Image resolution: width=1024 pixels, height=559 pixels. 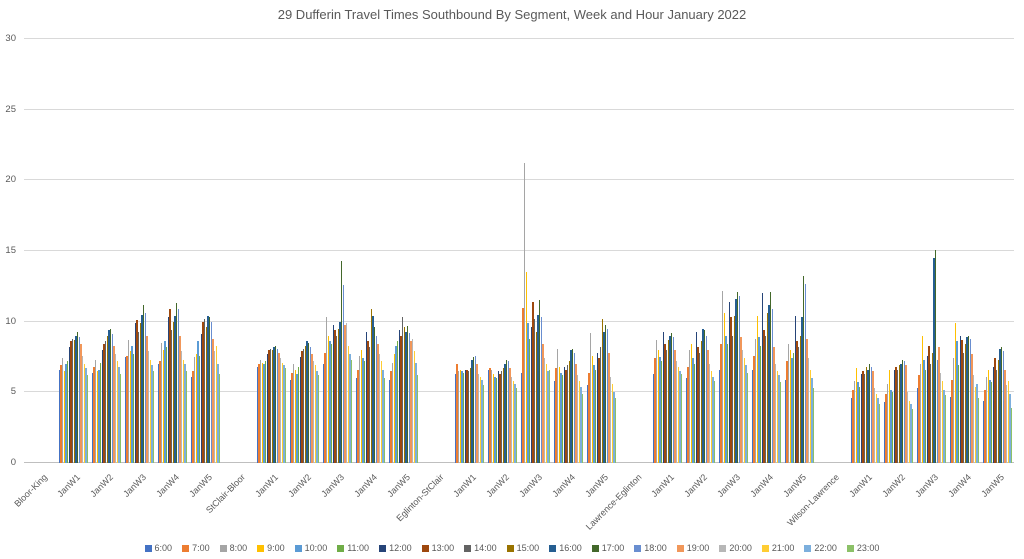 What do you see at coordinates (691, 403) in the screenshot?
I see `bar-Lawrence-Eglinton-JanW2-9:00` at bounding box center [691, 403].